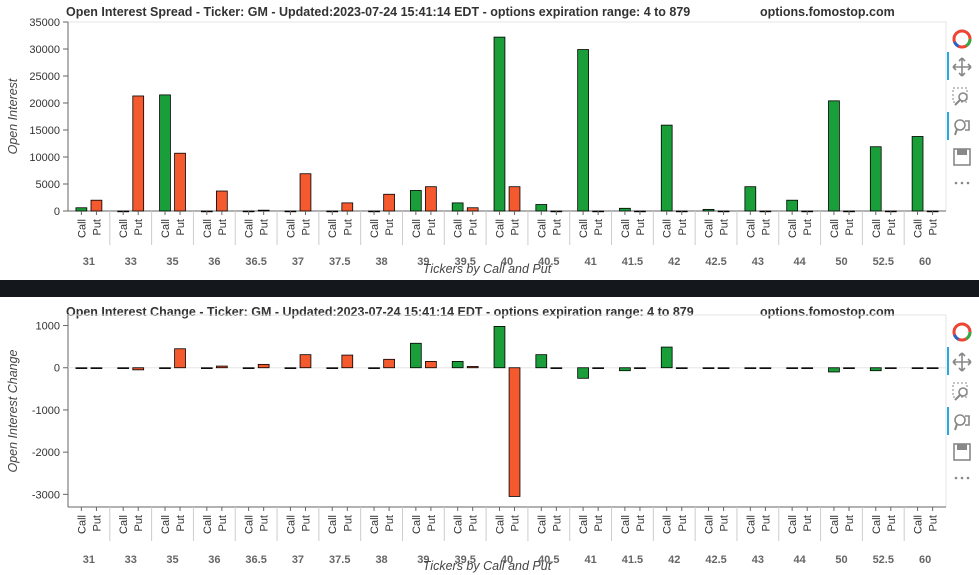  Describe the element at coordinates (489, 288) in the screenshot. I see `panel-divider` at that location.